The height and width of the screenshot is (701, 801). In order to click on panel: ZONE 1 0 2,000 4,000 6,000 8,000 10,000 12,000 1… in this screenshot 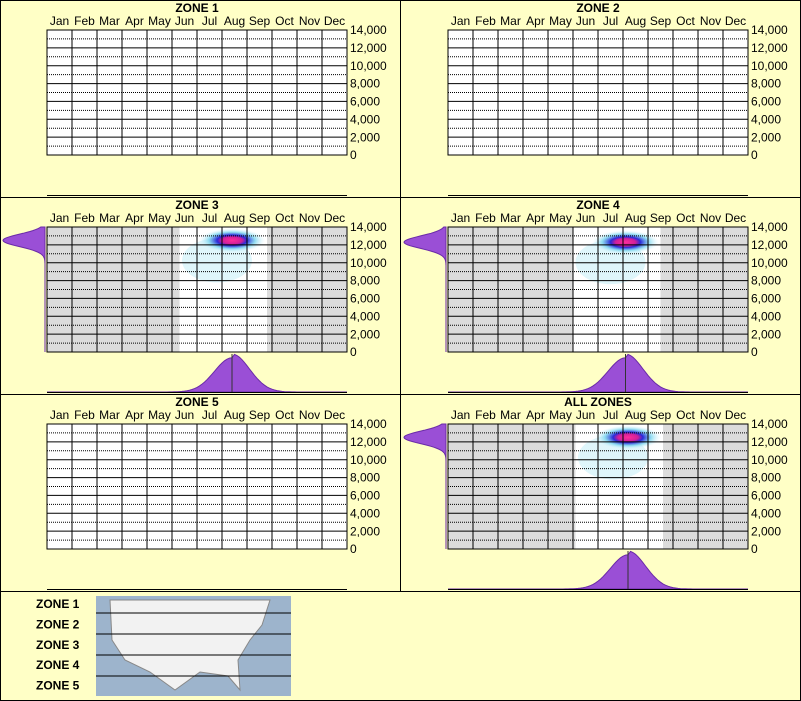, I will do `click(216, 98)`.